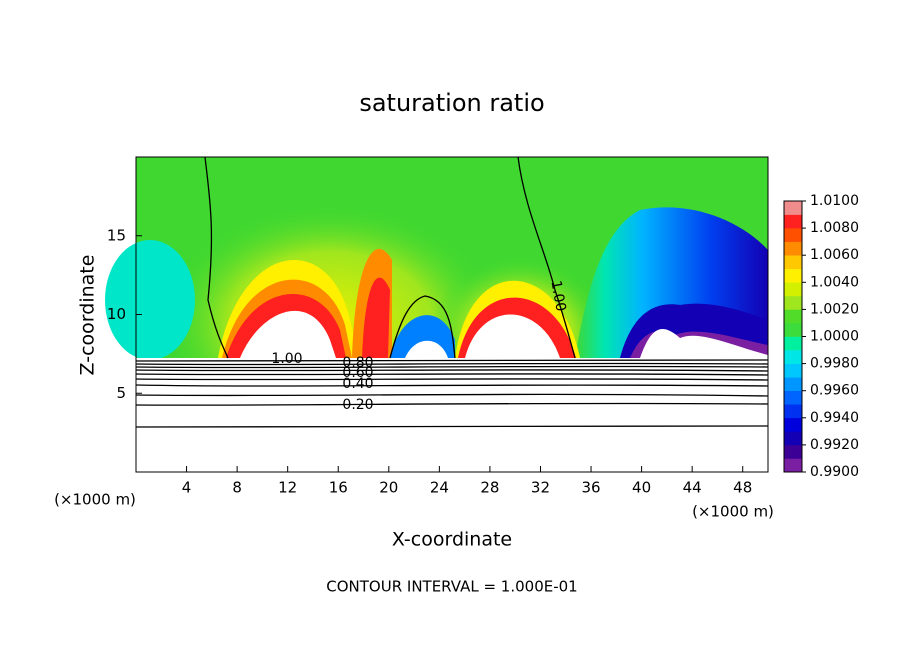 The width and height of the screenshot is (904, 654). Describe the element at coordinates (834, 255) in the screenshot. I see `colorbar-tick-label: 1.0060` at that location.